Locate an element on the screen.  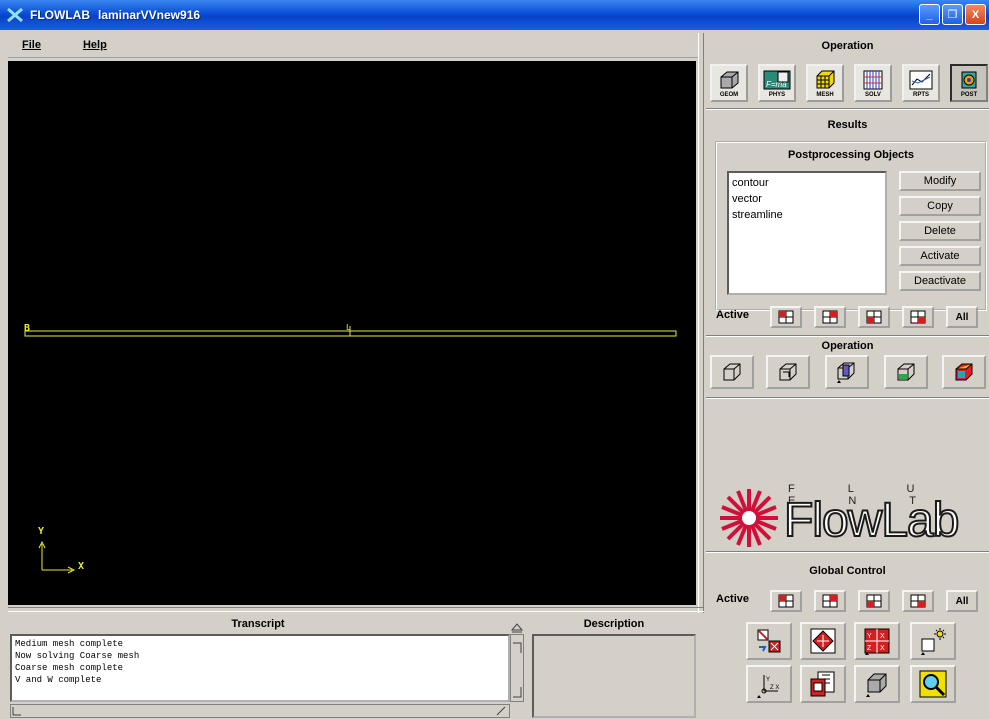
windows-layout-button is located at coordinates (823, 684).